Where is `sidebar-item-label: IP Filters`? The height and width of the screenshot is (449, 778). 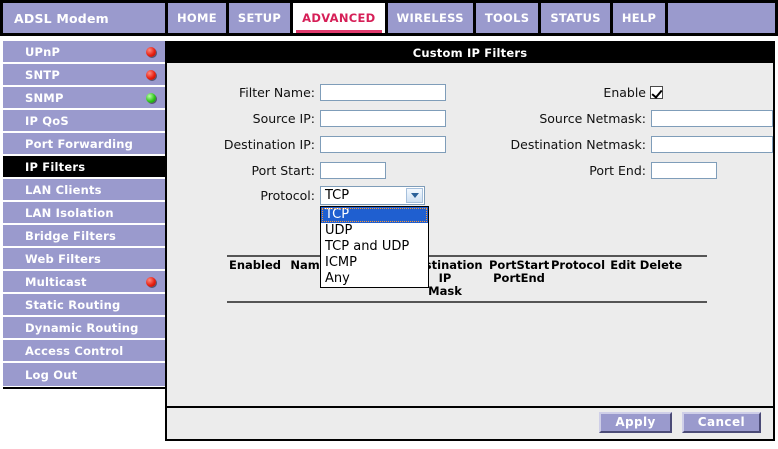 sidebar-item-label: IP Filters is located at coordinates (55, 166).